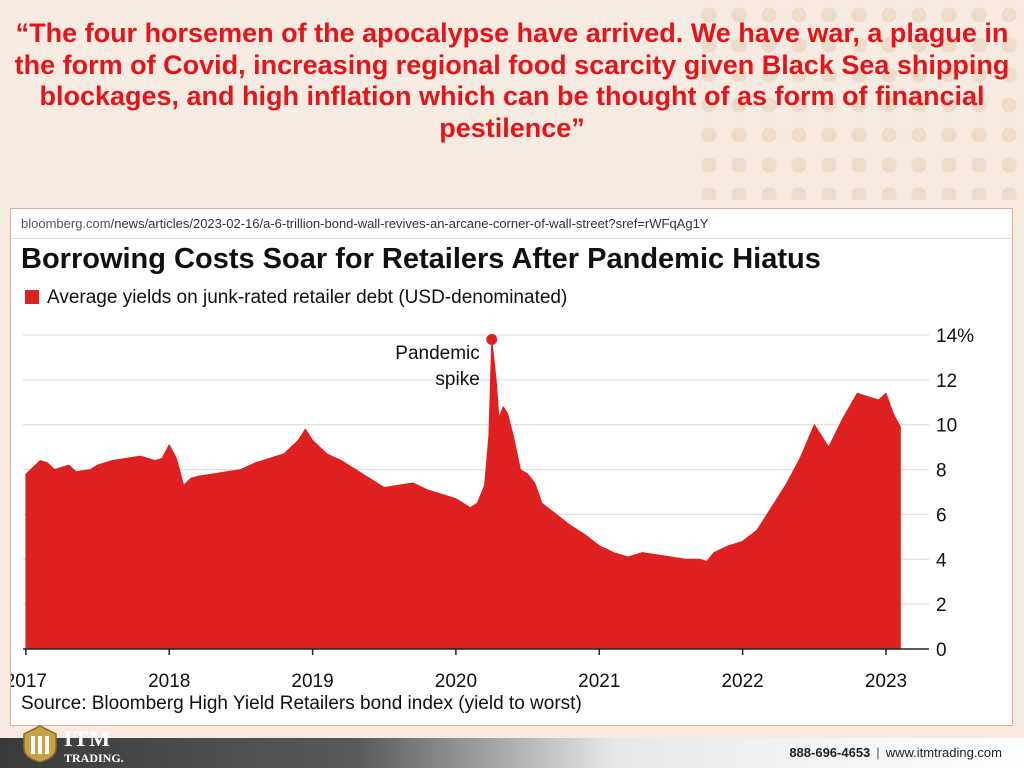 This screenshot has width=1024, height=768. Describe the element at coordinates (946, 381) in the screenshot. I see `y-tick-label-12: 12` at that location.